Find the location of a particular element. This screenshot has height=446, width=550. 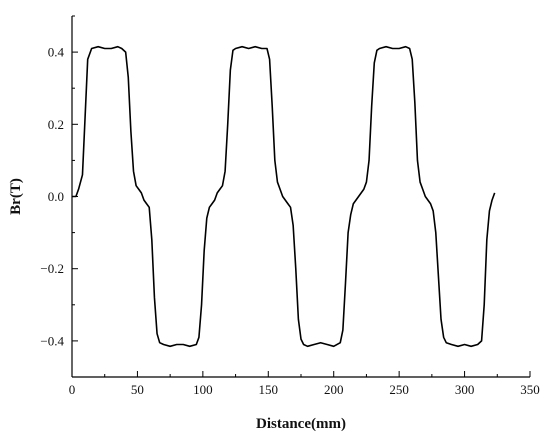

x-axis-title: Distance(mm) is located at coordinates (301, 424).